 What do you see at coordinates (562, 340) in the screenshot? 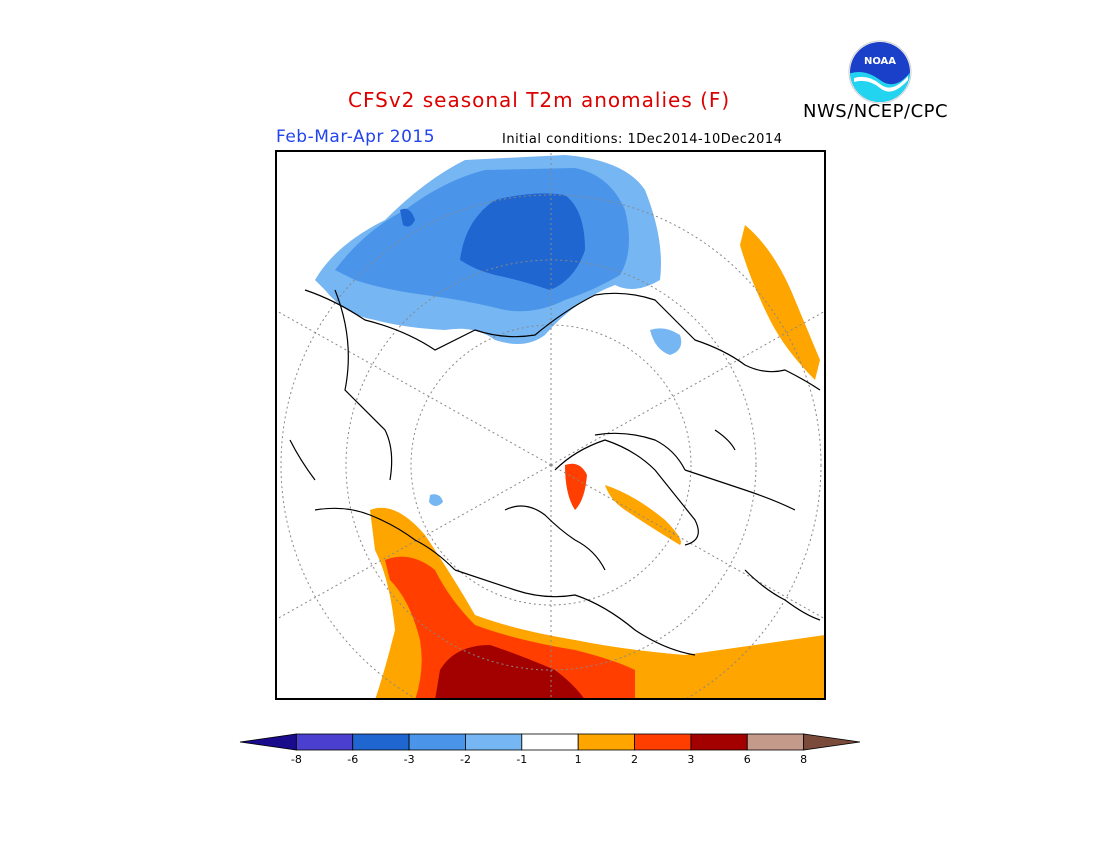
I see `coastline-eurasia` at bounding box center [562, 340].